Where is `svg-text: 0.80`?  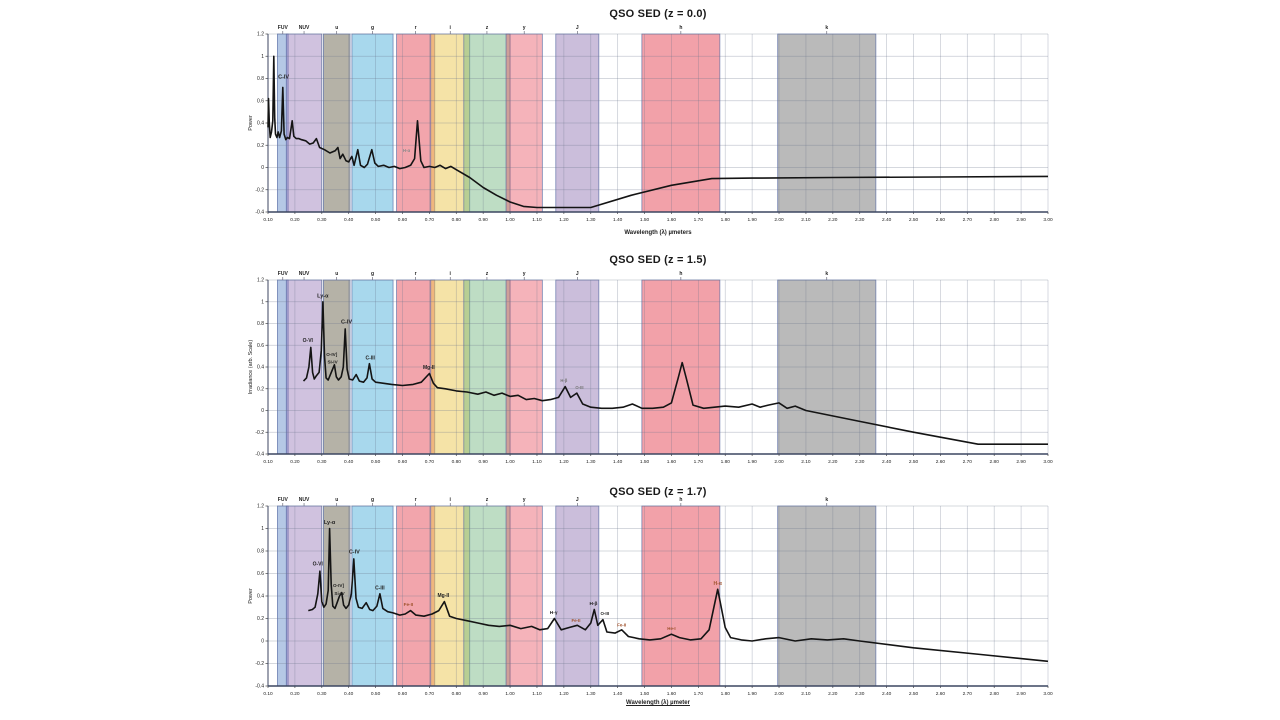
svg-text: 0.80 is located at coordinates (457, 220).